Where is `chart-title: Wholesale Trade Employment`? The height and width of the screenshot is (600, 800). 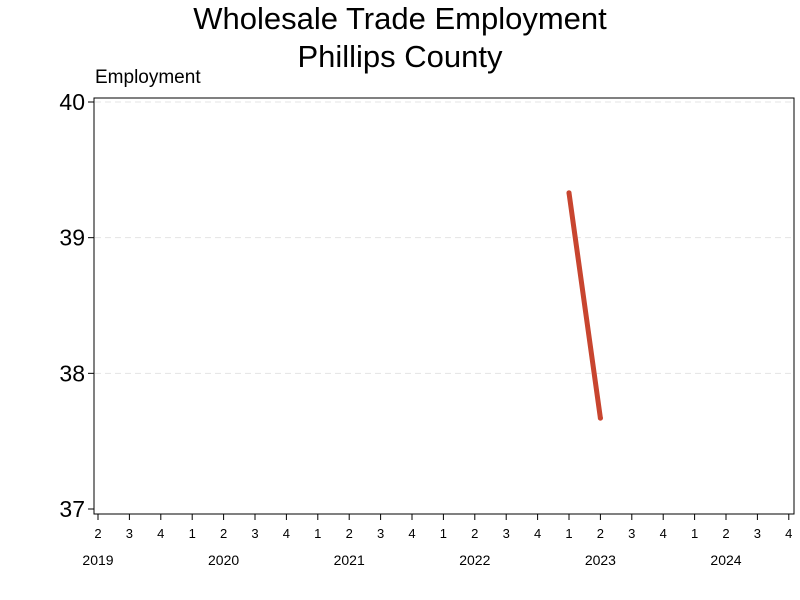
chart-title: Wholesale Trade Employment is located at coordinates (400, 18).